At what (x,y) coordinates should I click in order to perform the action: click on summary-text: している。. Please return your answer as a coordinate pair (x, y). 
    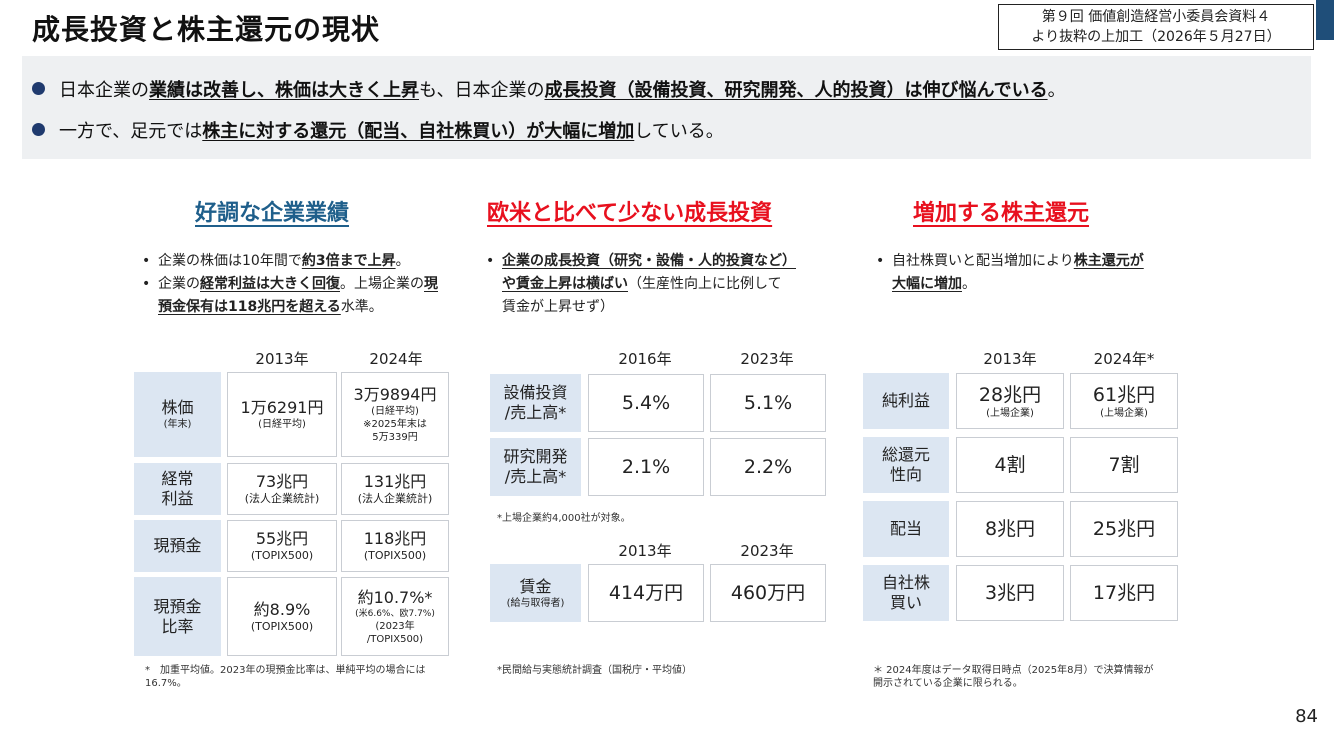
    Looking at the image, I should click on (679, 131).